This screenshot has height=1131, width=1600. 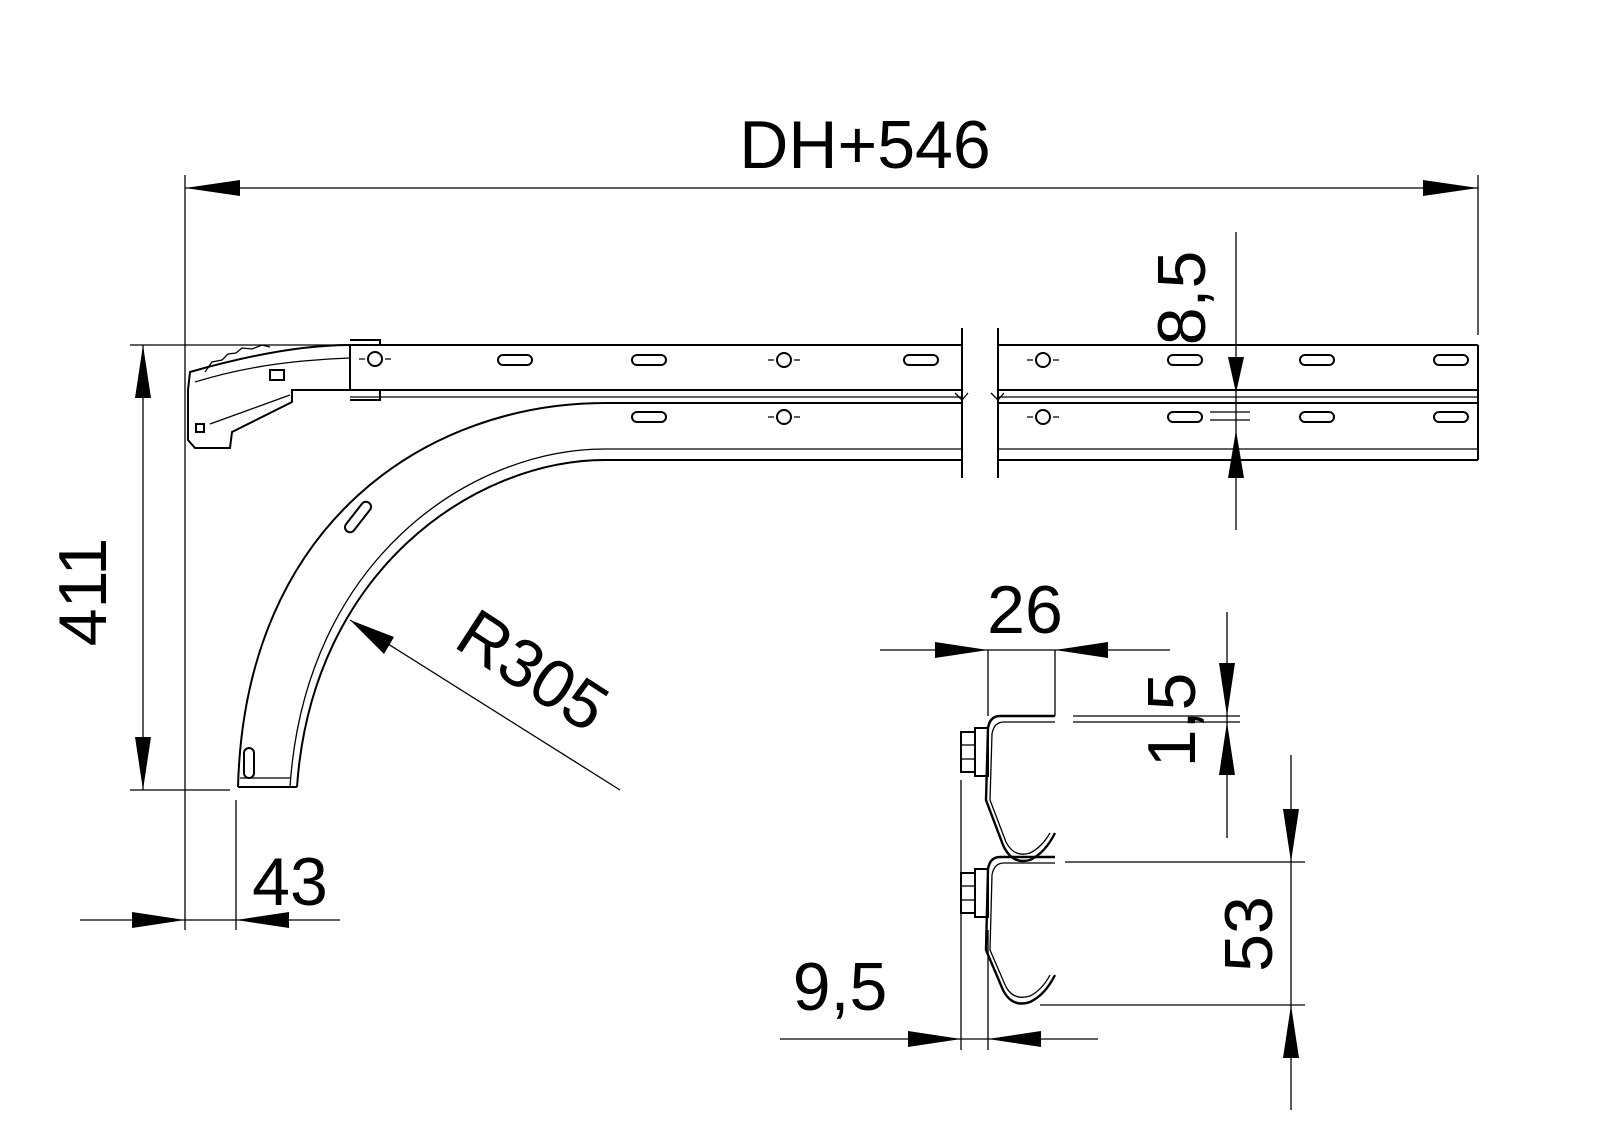 What do you see at coordinates (1025, 610) in the screenshot?
I see `bracket-width-label: 26` at bounding box center [1025, 610].